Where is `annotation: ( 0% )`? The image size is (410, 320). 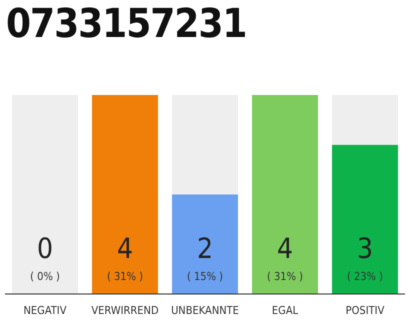 annotation: ( 0% ) is located at coordinates (45, 276).